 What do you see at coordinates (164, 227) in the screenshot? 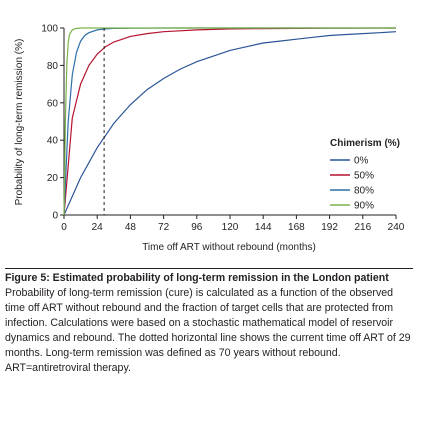
I see `x-tick-label: 72` at bounding box center [164, 227].